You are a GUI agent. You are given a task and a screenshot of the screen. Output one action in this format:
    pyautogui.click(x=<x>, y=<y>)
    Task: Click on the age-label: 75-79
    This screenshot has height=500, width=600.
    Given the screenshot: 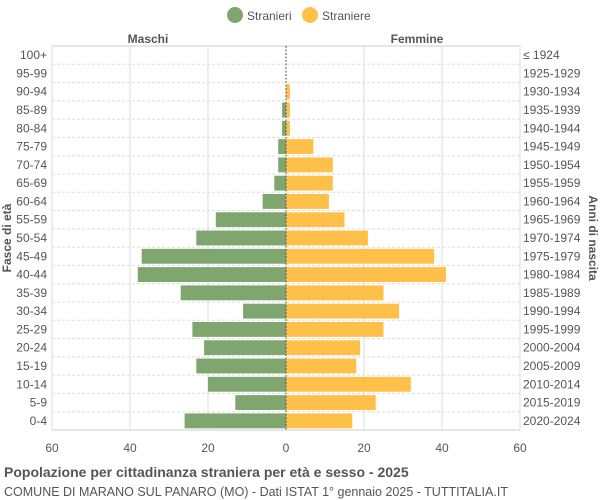 What is the action you would take?
    pyautogui.click(x=31, y=147)
    